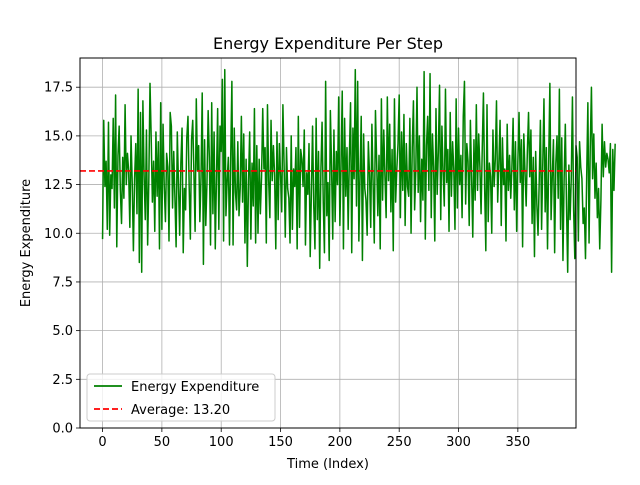  I want to click on y-tick-label: 17.5, so click(58, 88).